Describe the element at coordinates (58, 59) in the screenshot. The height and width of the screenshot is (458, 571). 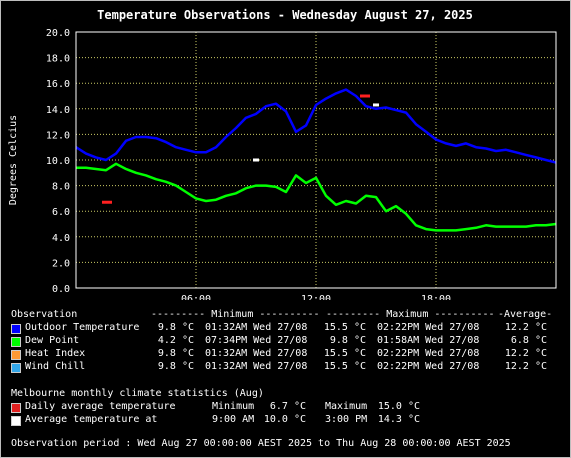
I see `y-tick-label: 18.0` at that location.